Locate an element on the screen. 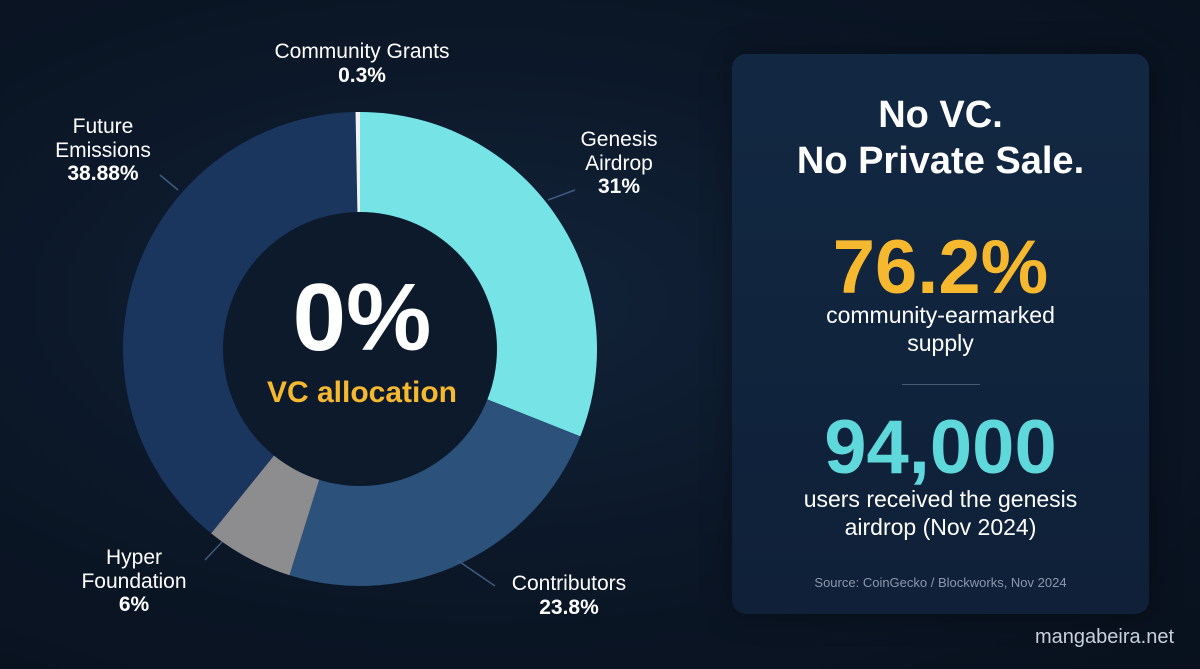  slice-label-community-grants: Community Grants 0.3% is located at coordinates (362, 63).